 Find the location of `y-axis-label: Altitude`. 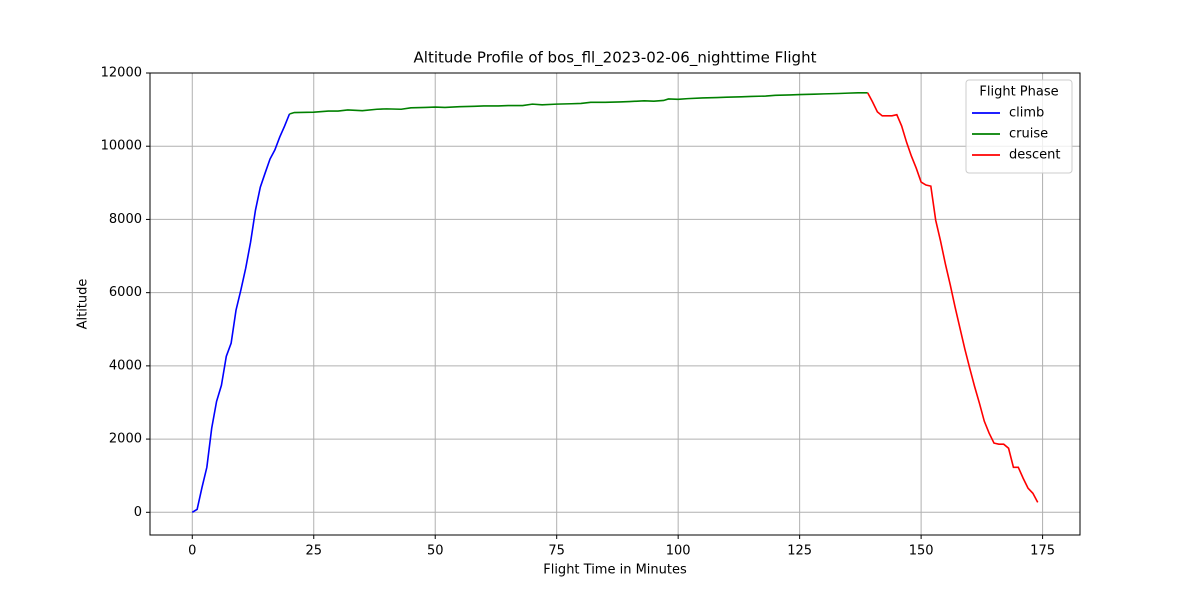

y-axis-label: Altitude is located at coordinates (83, 304).